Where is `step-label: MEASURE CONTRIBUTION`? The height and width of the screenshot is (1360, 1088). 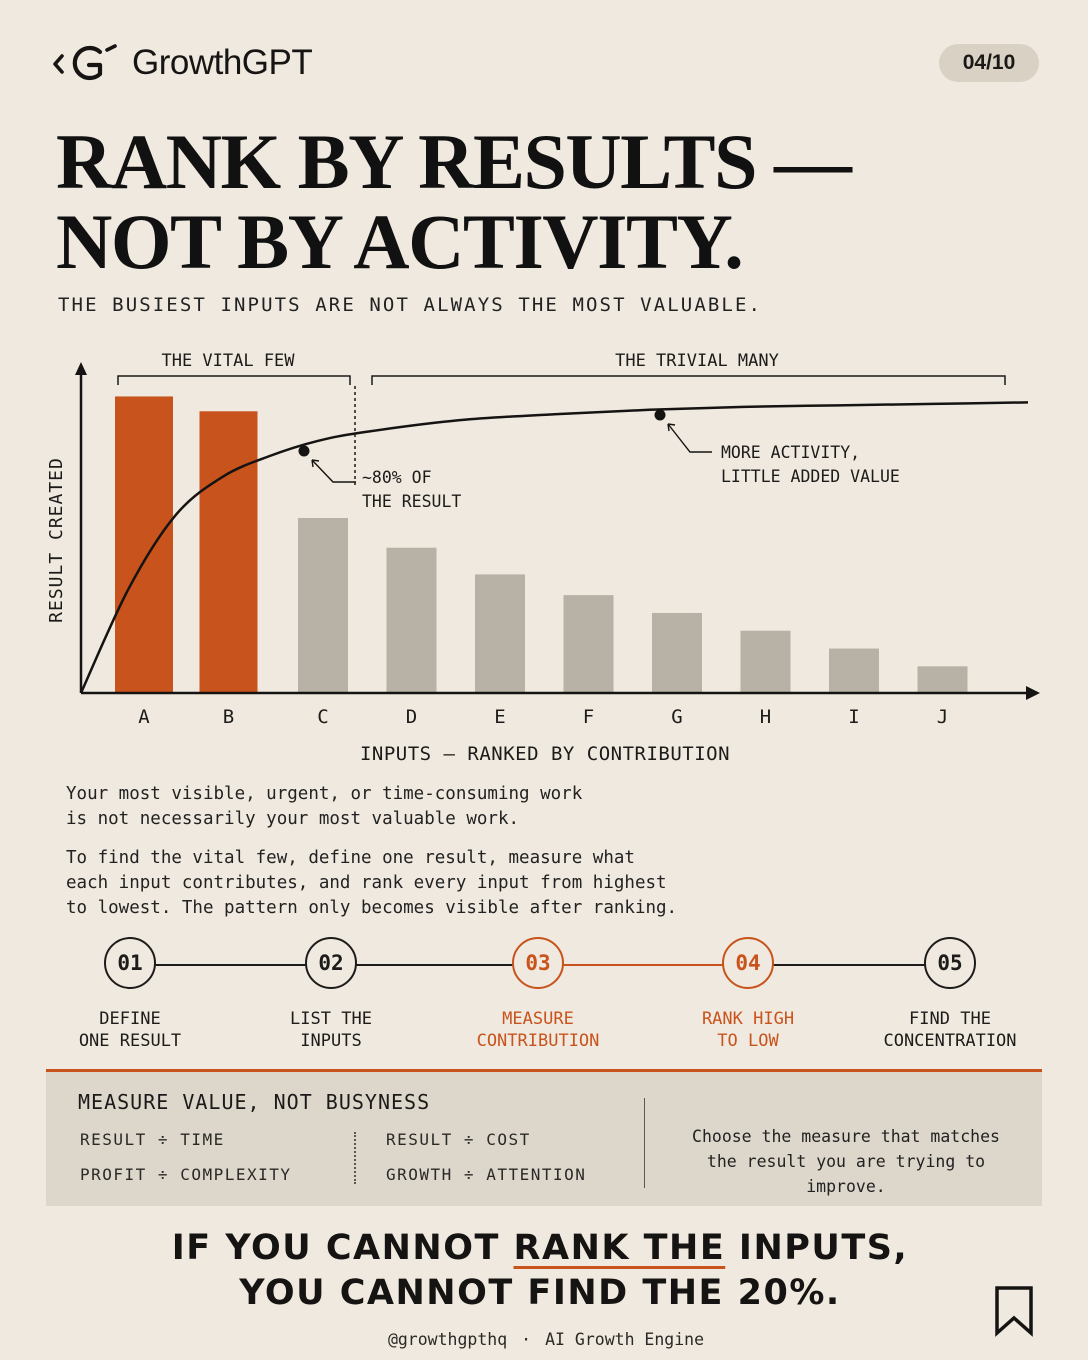 step-label: MEASURE CONTRIBUTION is located at coordinates (538, 1030).